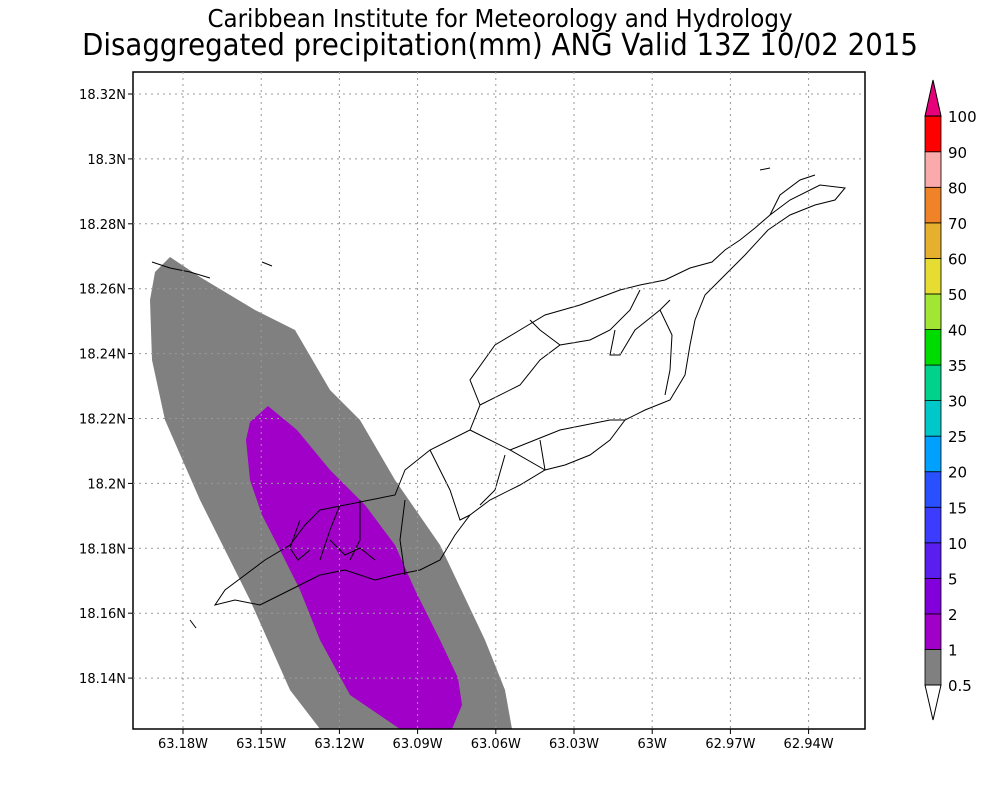 The height and width of the screenshot is (800, 1000). I want to click on x-tick-label: 63.18W, so click(183, 744).